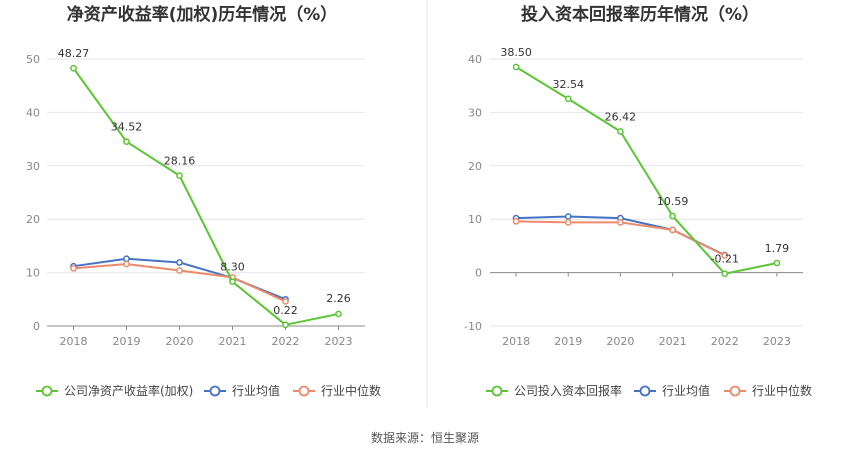 The image size is (850, 459). Describe the element at coordinates (128, 390) in the screenshot. I see `legend-label: 公司净资产收益率(加权)` at that location.